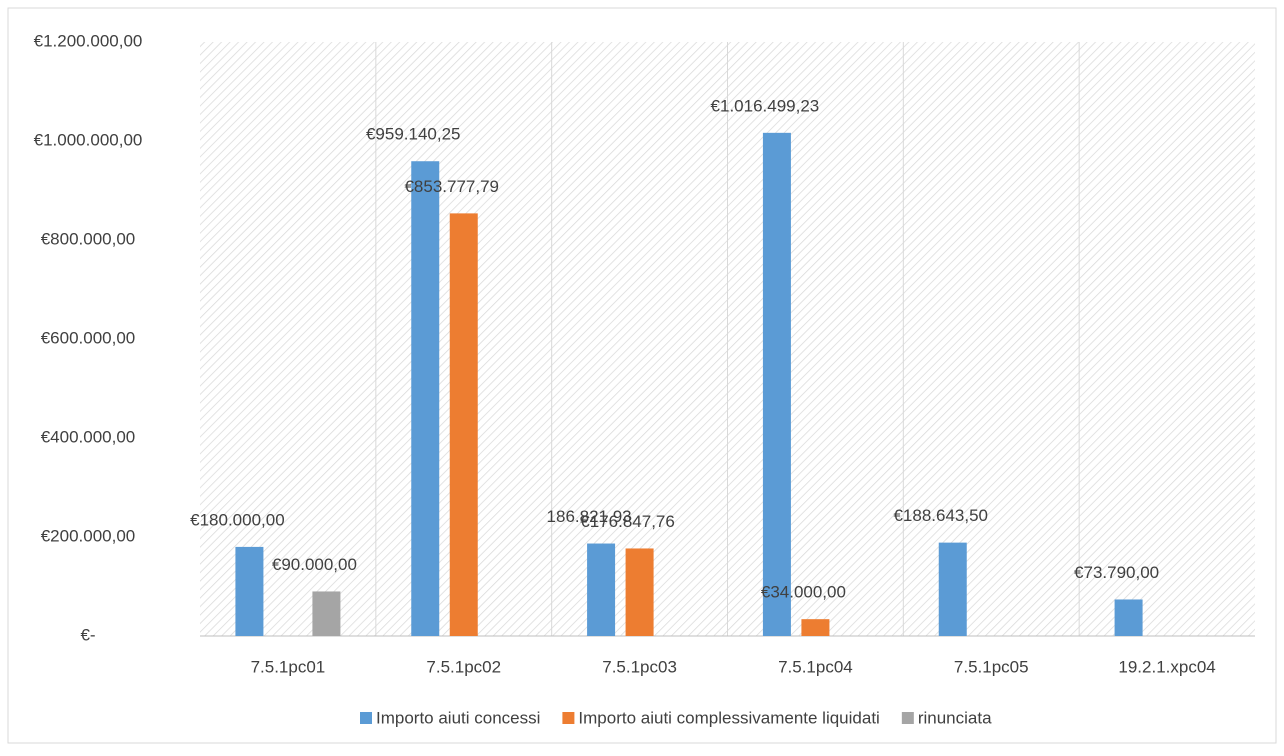 This screenshot has width=1284, height=756. What do you see at coordinates (463, 666) in the screenshot?
I see `x-tick-label: 7.5.1pc02` at bounding box center [463, 666].